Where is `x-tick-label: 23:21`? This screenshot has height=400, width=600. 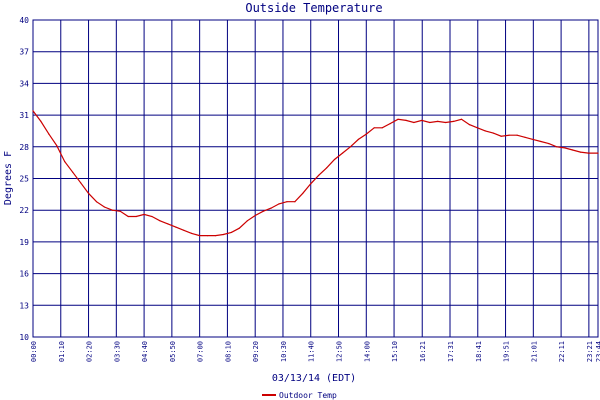 x-tick-label: 23:21 is located at coordinates (590, 351).